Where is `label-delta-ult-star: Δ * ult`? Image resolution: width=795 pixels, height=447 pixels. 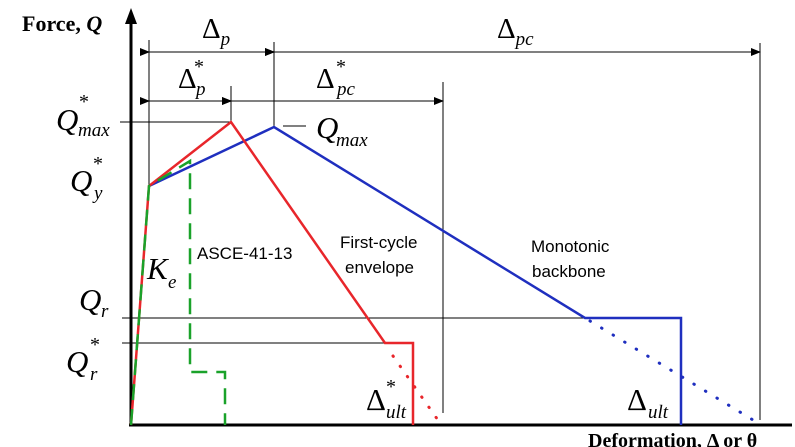
label-delta-ult-star: Δ * ult is located at coordinates (386, 399).